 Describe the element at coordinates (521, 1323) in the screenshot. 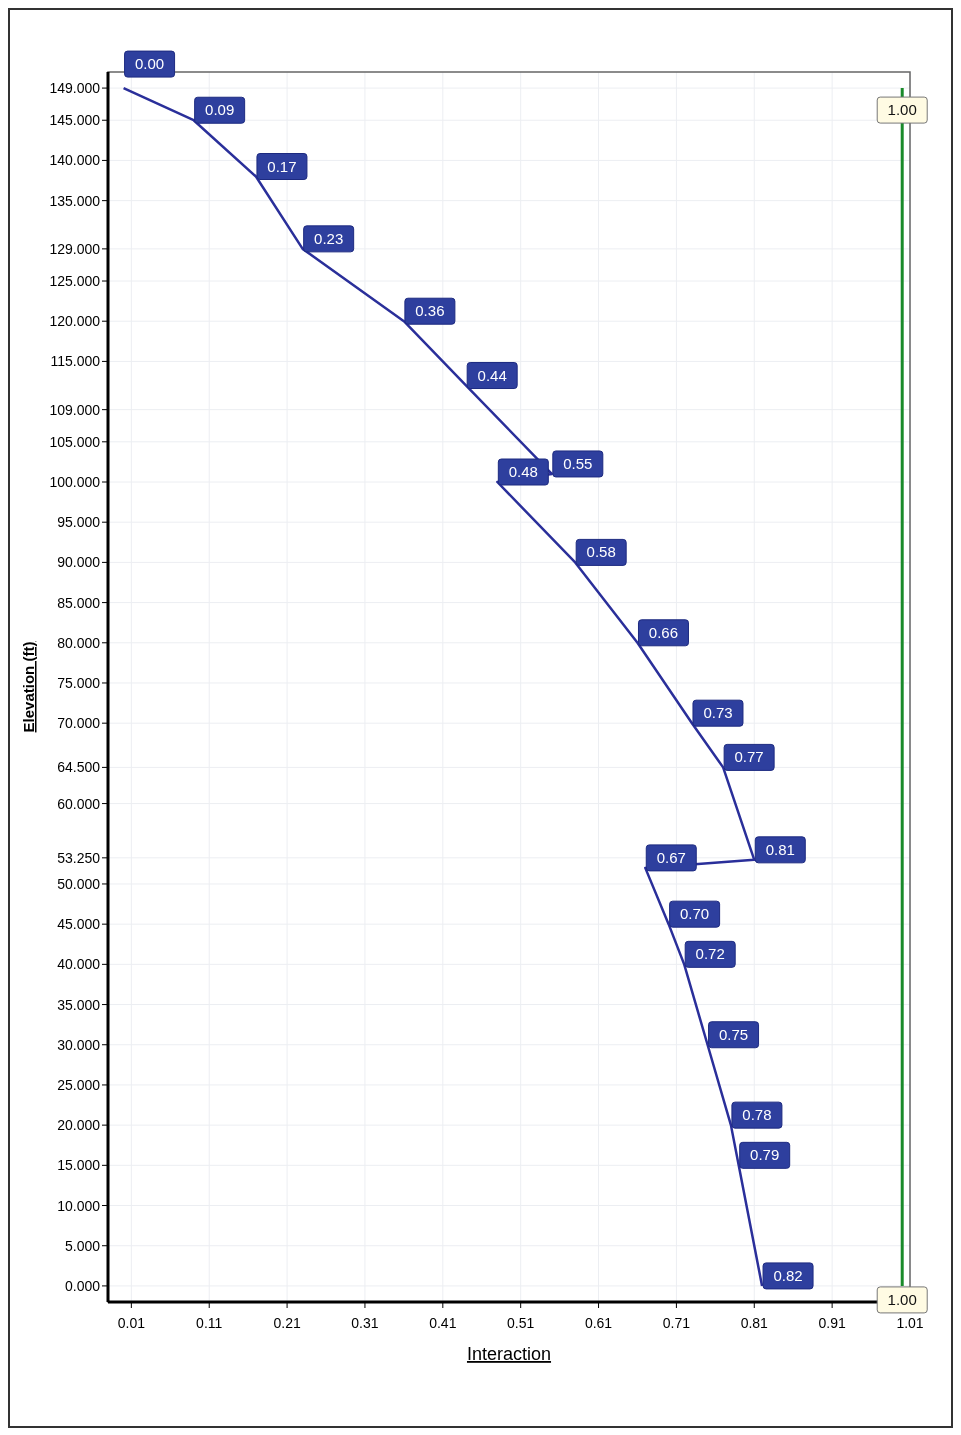

I see `x-tick-label: 0.51` at that location.